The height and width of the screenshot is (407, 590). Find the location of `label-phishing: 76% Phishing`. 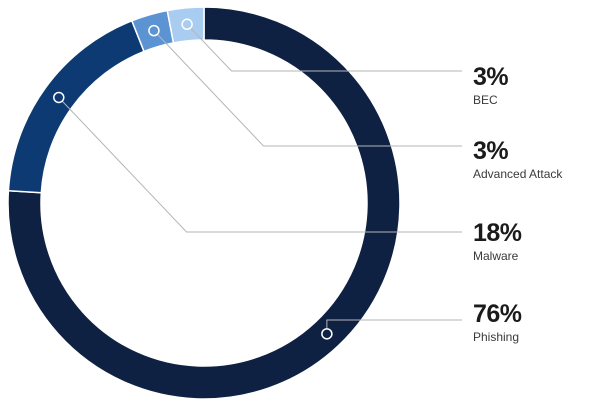

label-phishing: 76% Phishing is located at coordinates (497, 322).